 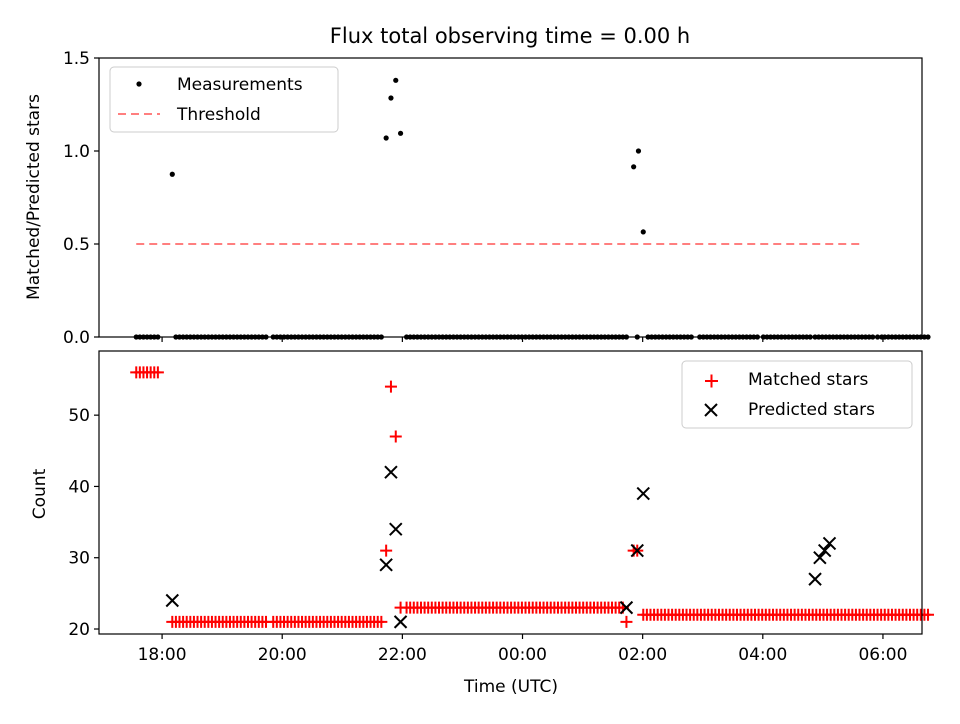 What do you see at coordinates (79, 630) in the screenshot?
I see `bottom-y-tick-label: 20` at bounding box center [79, 630].